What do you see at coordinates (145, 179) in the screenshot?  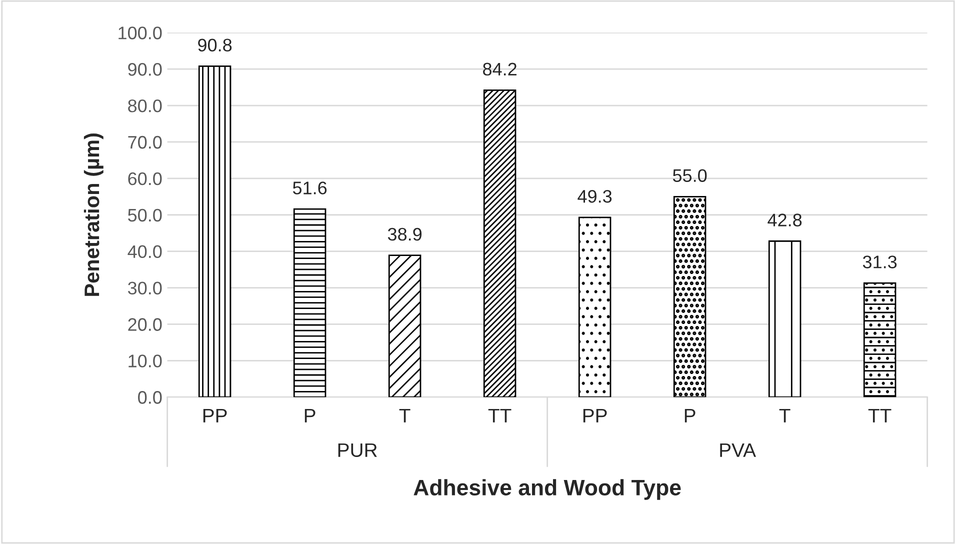 I see `y-tick-label: 60.0` at bounding box center [145, 179].